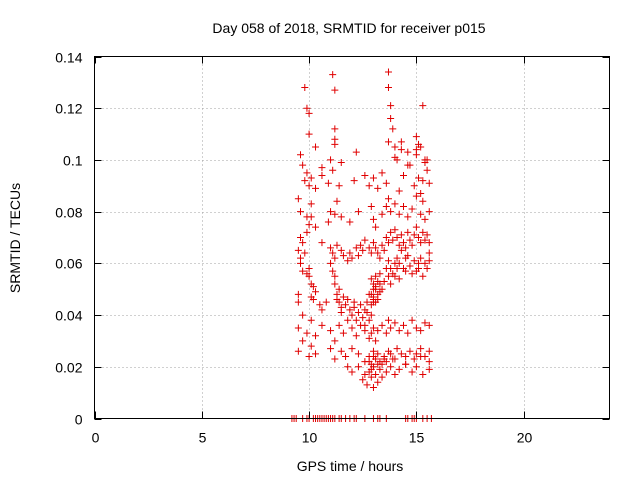 This screenshot has width=640, height=480. I want to click on y-tick-label: 0.04, so click(68, 316).